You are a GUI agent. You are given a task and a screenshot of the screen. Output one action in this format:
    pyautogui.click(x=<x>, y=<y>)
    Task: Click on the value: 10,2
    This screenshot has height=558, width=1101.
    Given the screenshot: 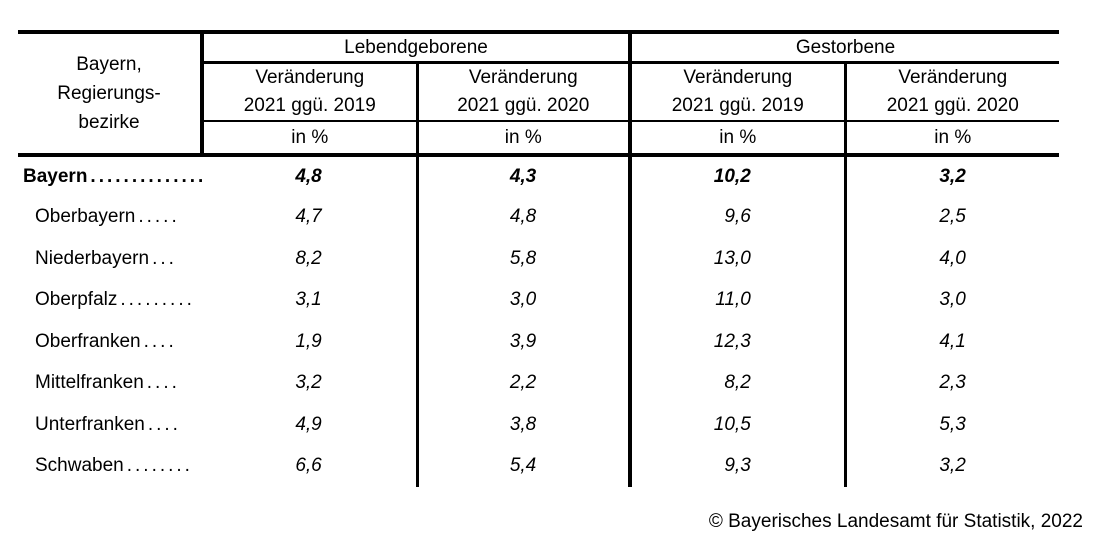 What is the action you would take?
    pyautogui.click(x=732, y=176)
    